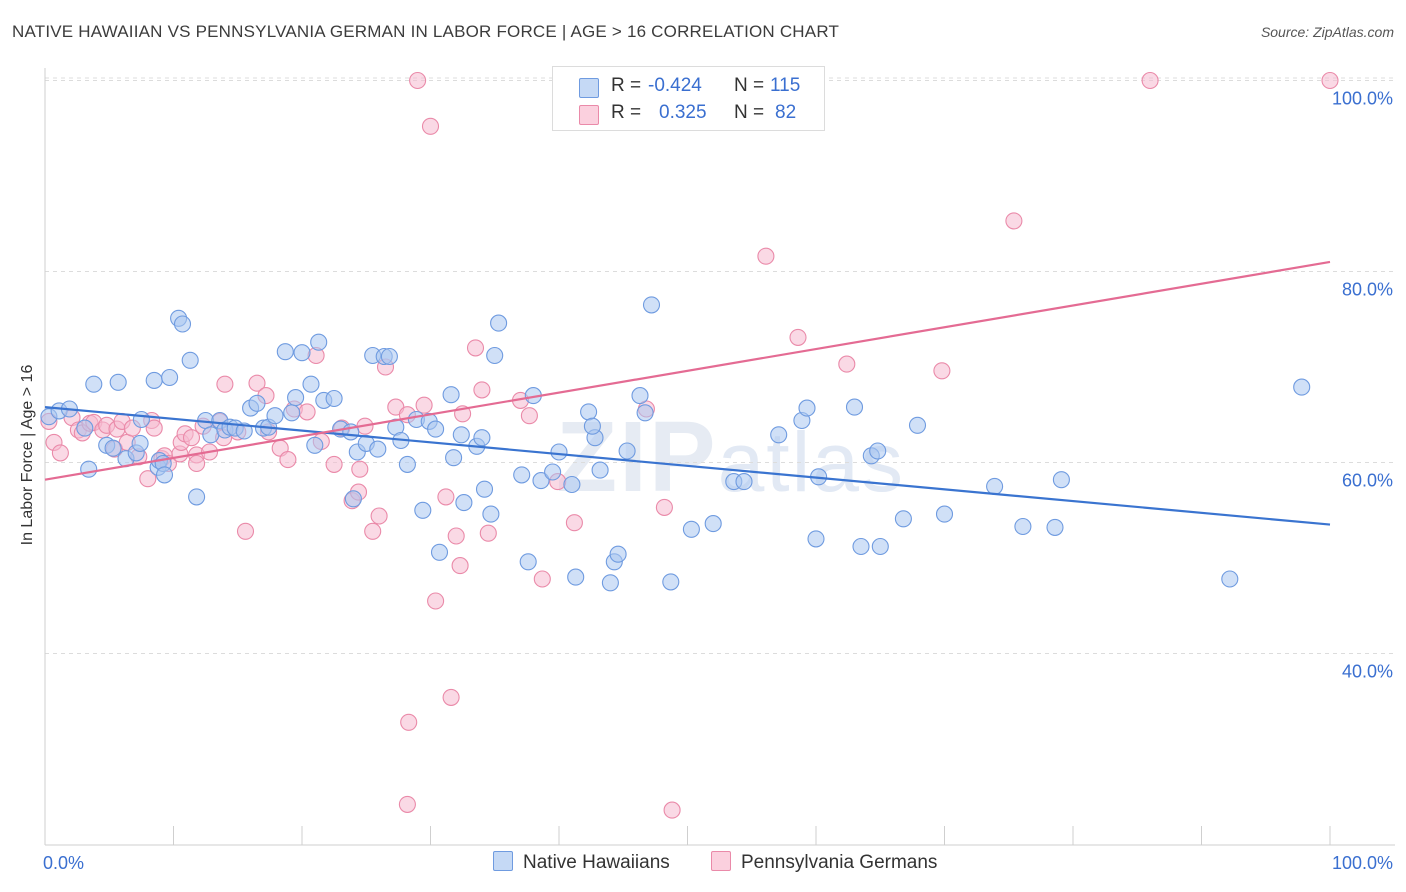 This screenshot has width=1406, height=892. I want to click on bottom-legend-pennsylvania-germans: Pennsylvania Germans, so click(824, 862).